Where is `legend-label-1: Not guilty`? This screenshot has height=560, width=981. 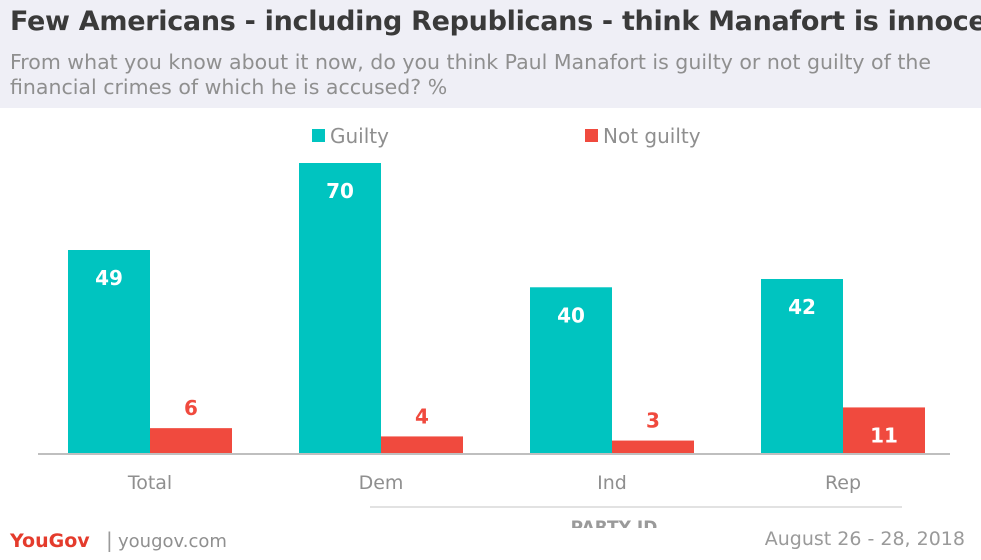
legend-label-1: Not guilty is located at coordinates (652, 136).